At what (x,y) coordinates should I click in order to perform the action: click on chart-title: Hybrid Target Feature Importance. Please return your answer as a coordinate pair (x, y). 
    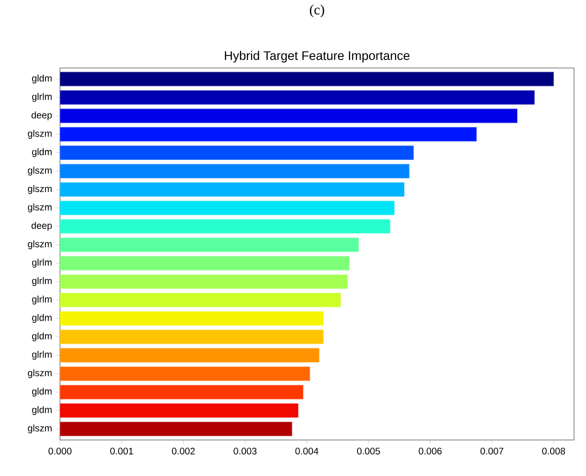
    Looking at the image, I should click on (317, 56).